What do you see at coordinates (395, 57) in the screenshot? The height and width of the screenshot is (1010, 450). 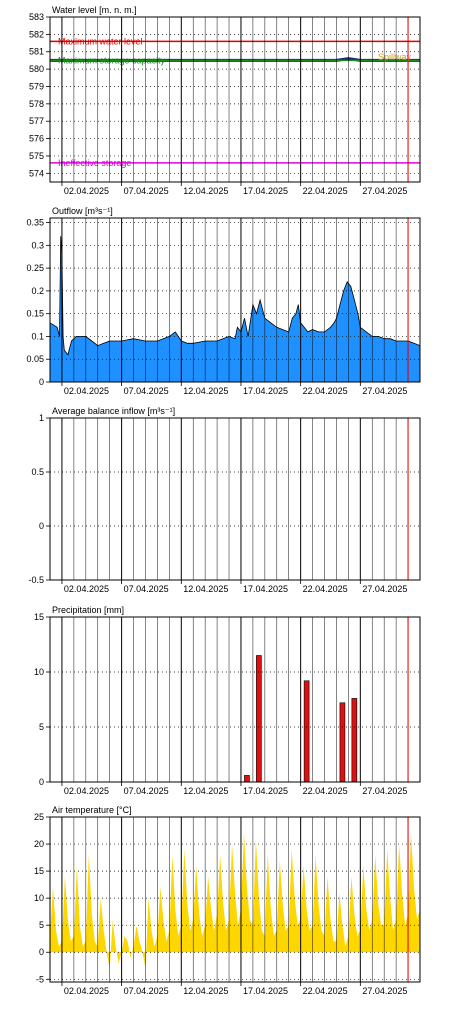 I see `spillway-label: Spillway` at bounding box center [395, 57].